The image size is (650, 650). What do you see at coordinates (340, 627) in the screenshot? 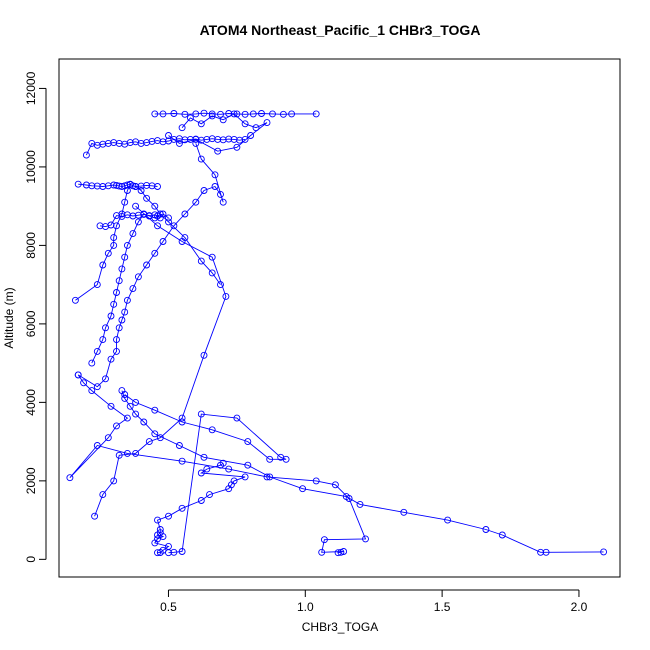
I see `x-axis-label: CHBr3_TOGA` at bounding box center [340, 627].